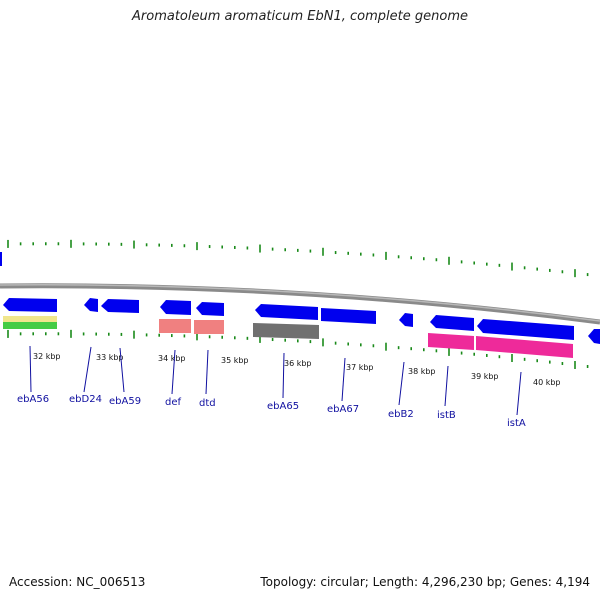  What do you see at coordinates (110, 357) in the screenshot?
I see `kbp-label: 33 kbp` at bounding box center [110, 357].